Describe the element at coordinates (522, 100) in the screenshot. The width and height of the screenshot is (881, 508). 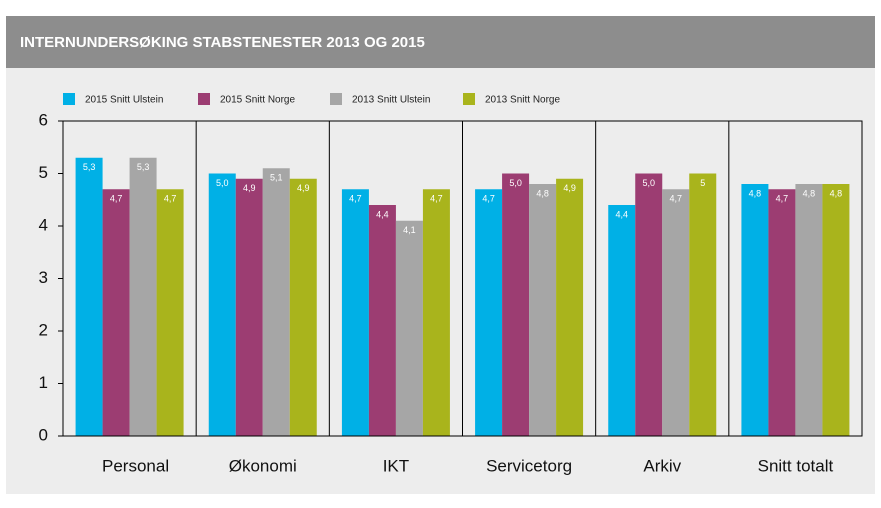
I see `legend-label: 2013 Snitt Norge` at that location.